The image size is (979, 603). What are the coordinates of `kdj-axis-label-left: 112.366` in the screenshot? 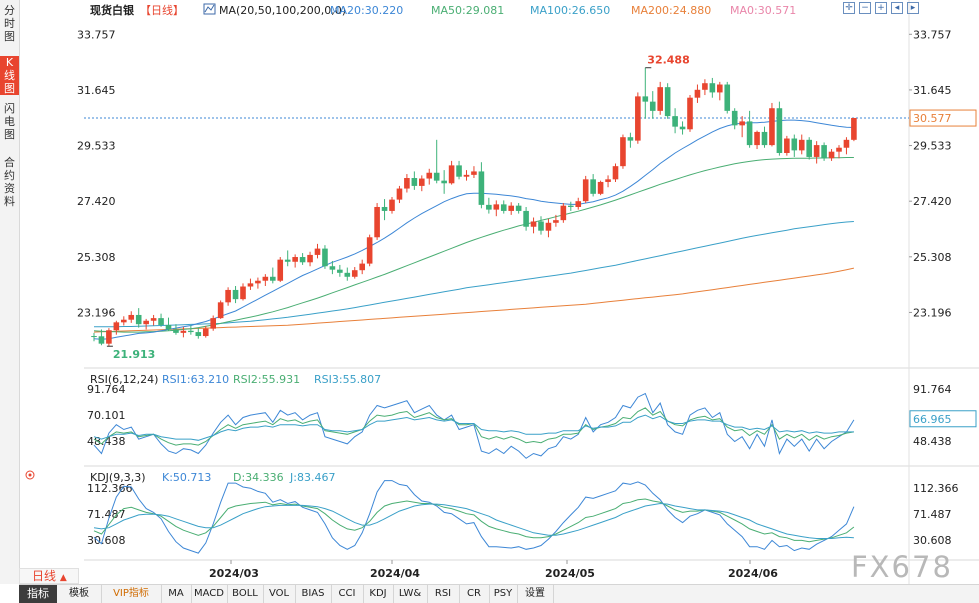 It's located at (110, 488).